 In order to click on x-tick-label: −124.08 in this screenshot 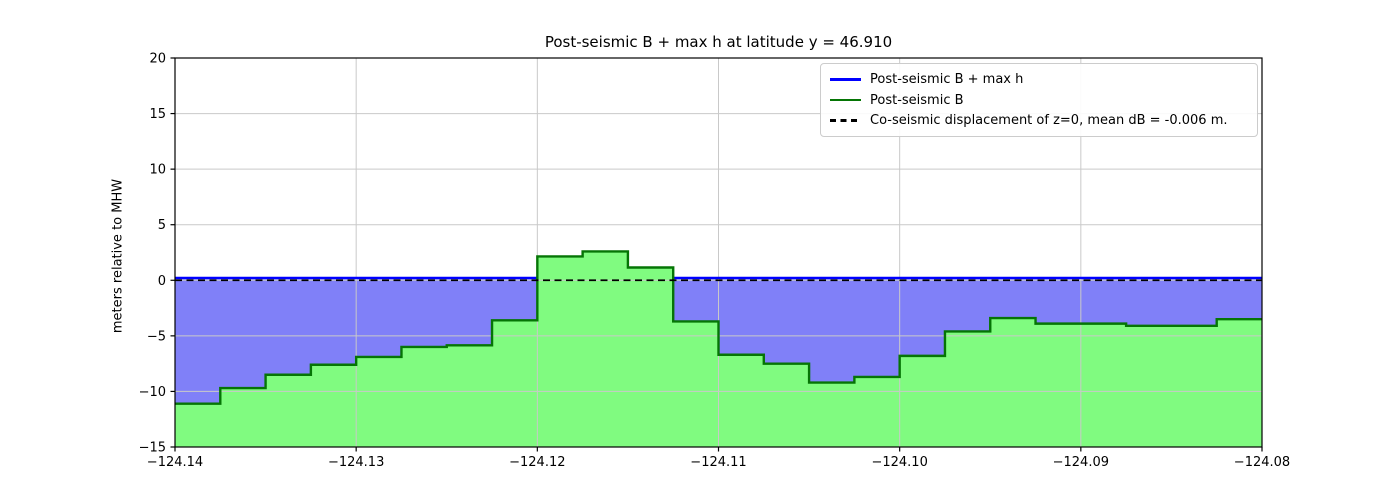, I will do `click(1262, 462)`.